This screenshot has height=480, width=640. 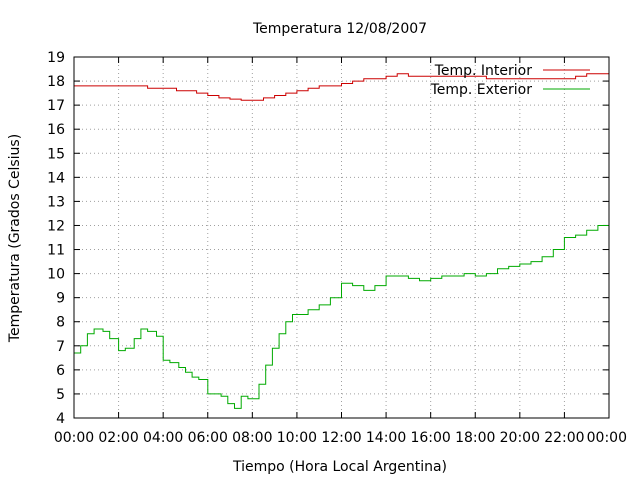 I want to click on y-tick-label: 14, so click(x=56, y=178).